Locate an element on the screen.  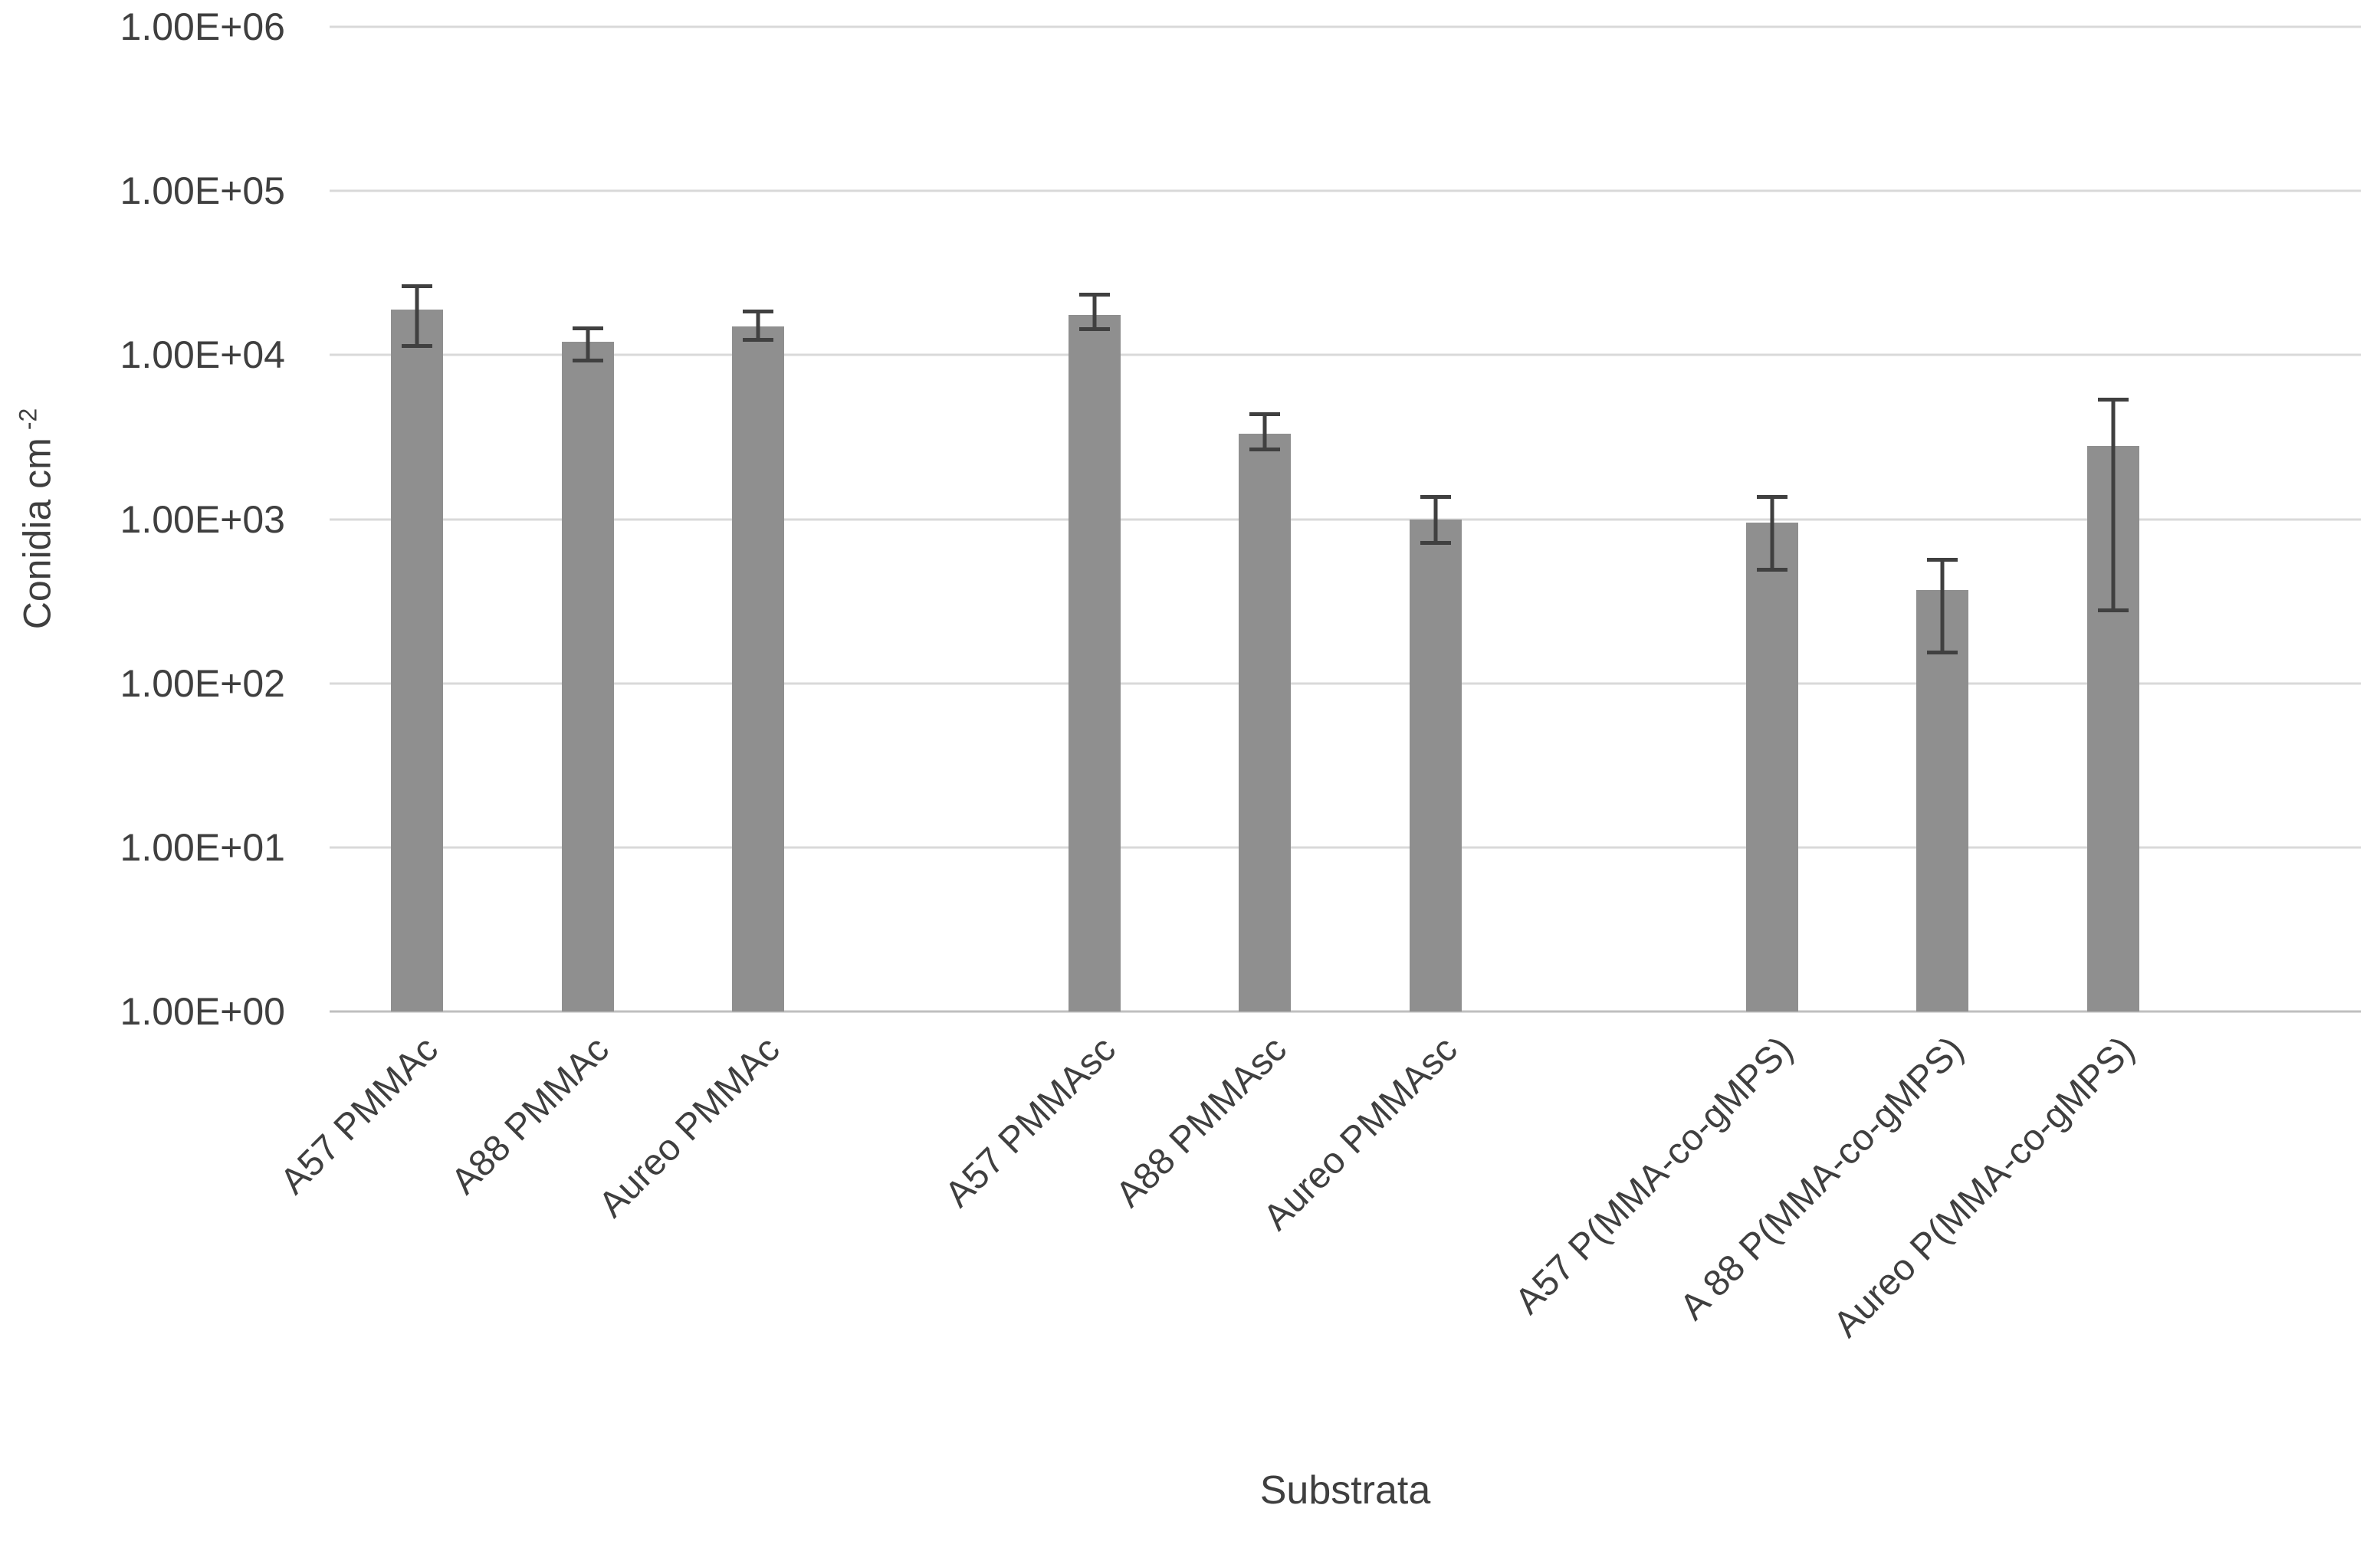
y-tick-label: 1.00E+00 is located at coordinates (202, 1012).